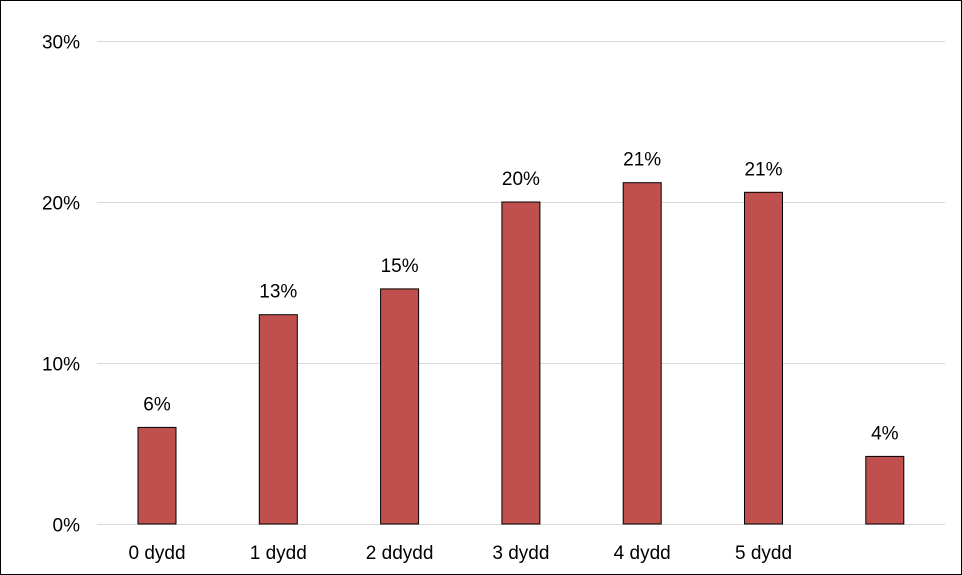  What do you see at coordinates (400, 553) in the screenshot?
I see `x-tick-label: 2 ddydd` at bounding box center [400, 553].